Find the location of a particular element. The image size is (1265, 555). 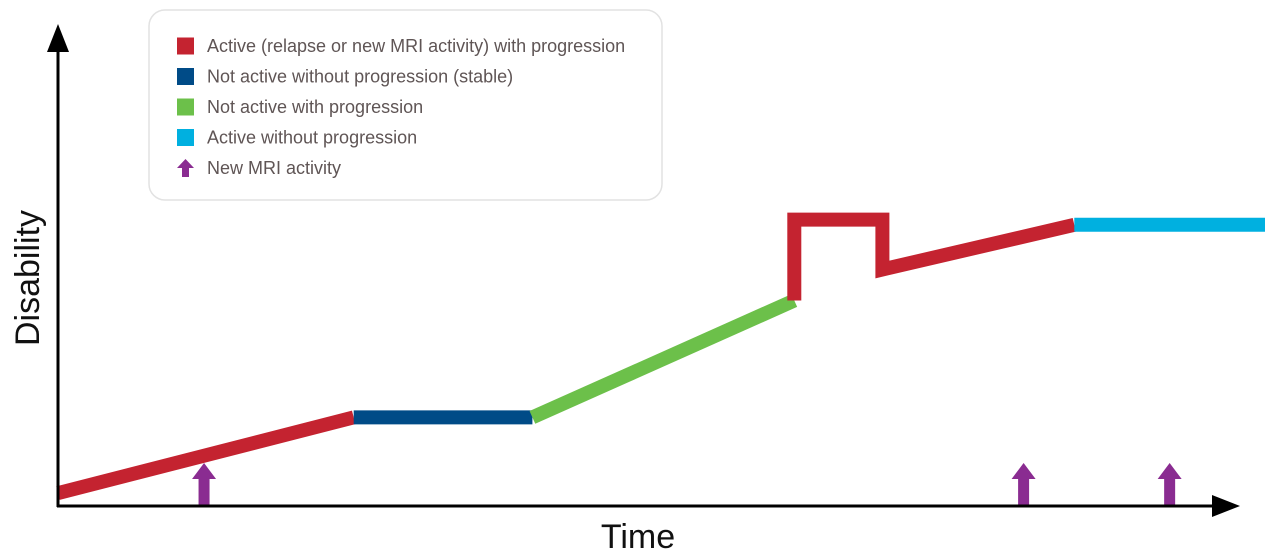

legend-item-2: Not active without progression (stable) is located at coordinates (345, 77).